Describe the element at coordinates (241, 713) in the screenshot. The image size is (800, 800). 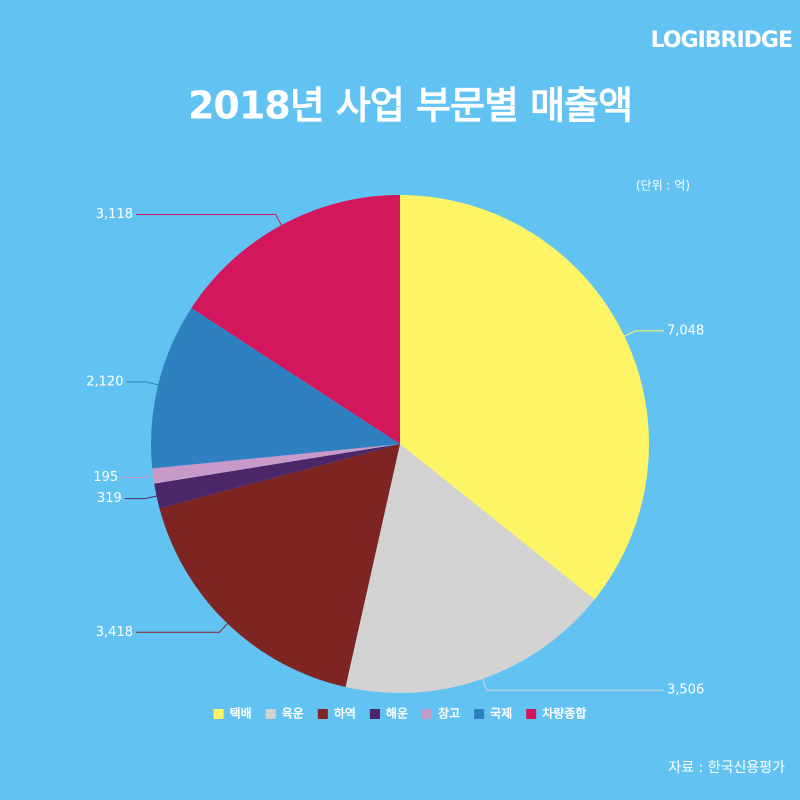
I see `legend-label: 택배` at that location.